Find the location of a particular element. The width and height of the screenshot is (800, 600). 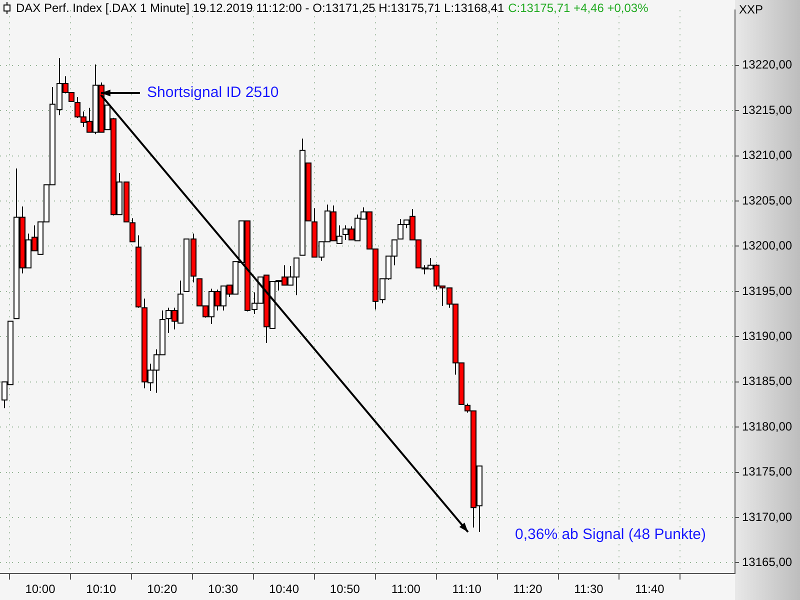

y-tick-label: 13165,00 is located at coordinates (767, 562).